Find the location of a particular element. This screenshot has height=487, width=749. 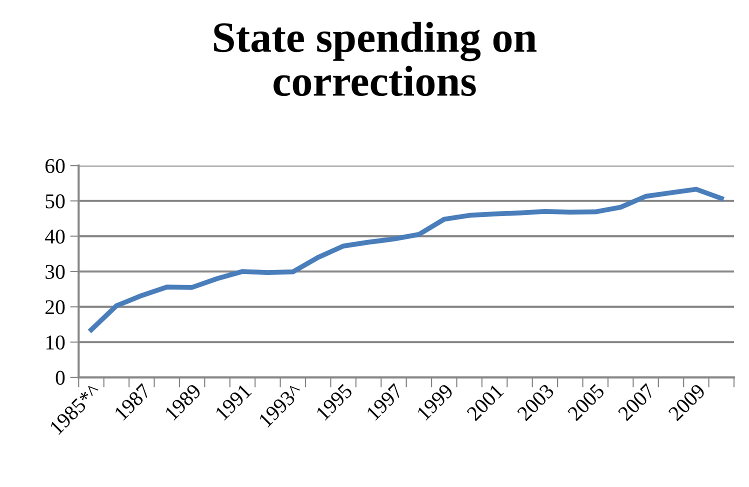

y-tick-label: 10 is located at coordinates (55, 342).